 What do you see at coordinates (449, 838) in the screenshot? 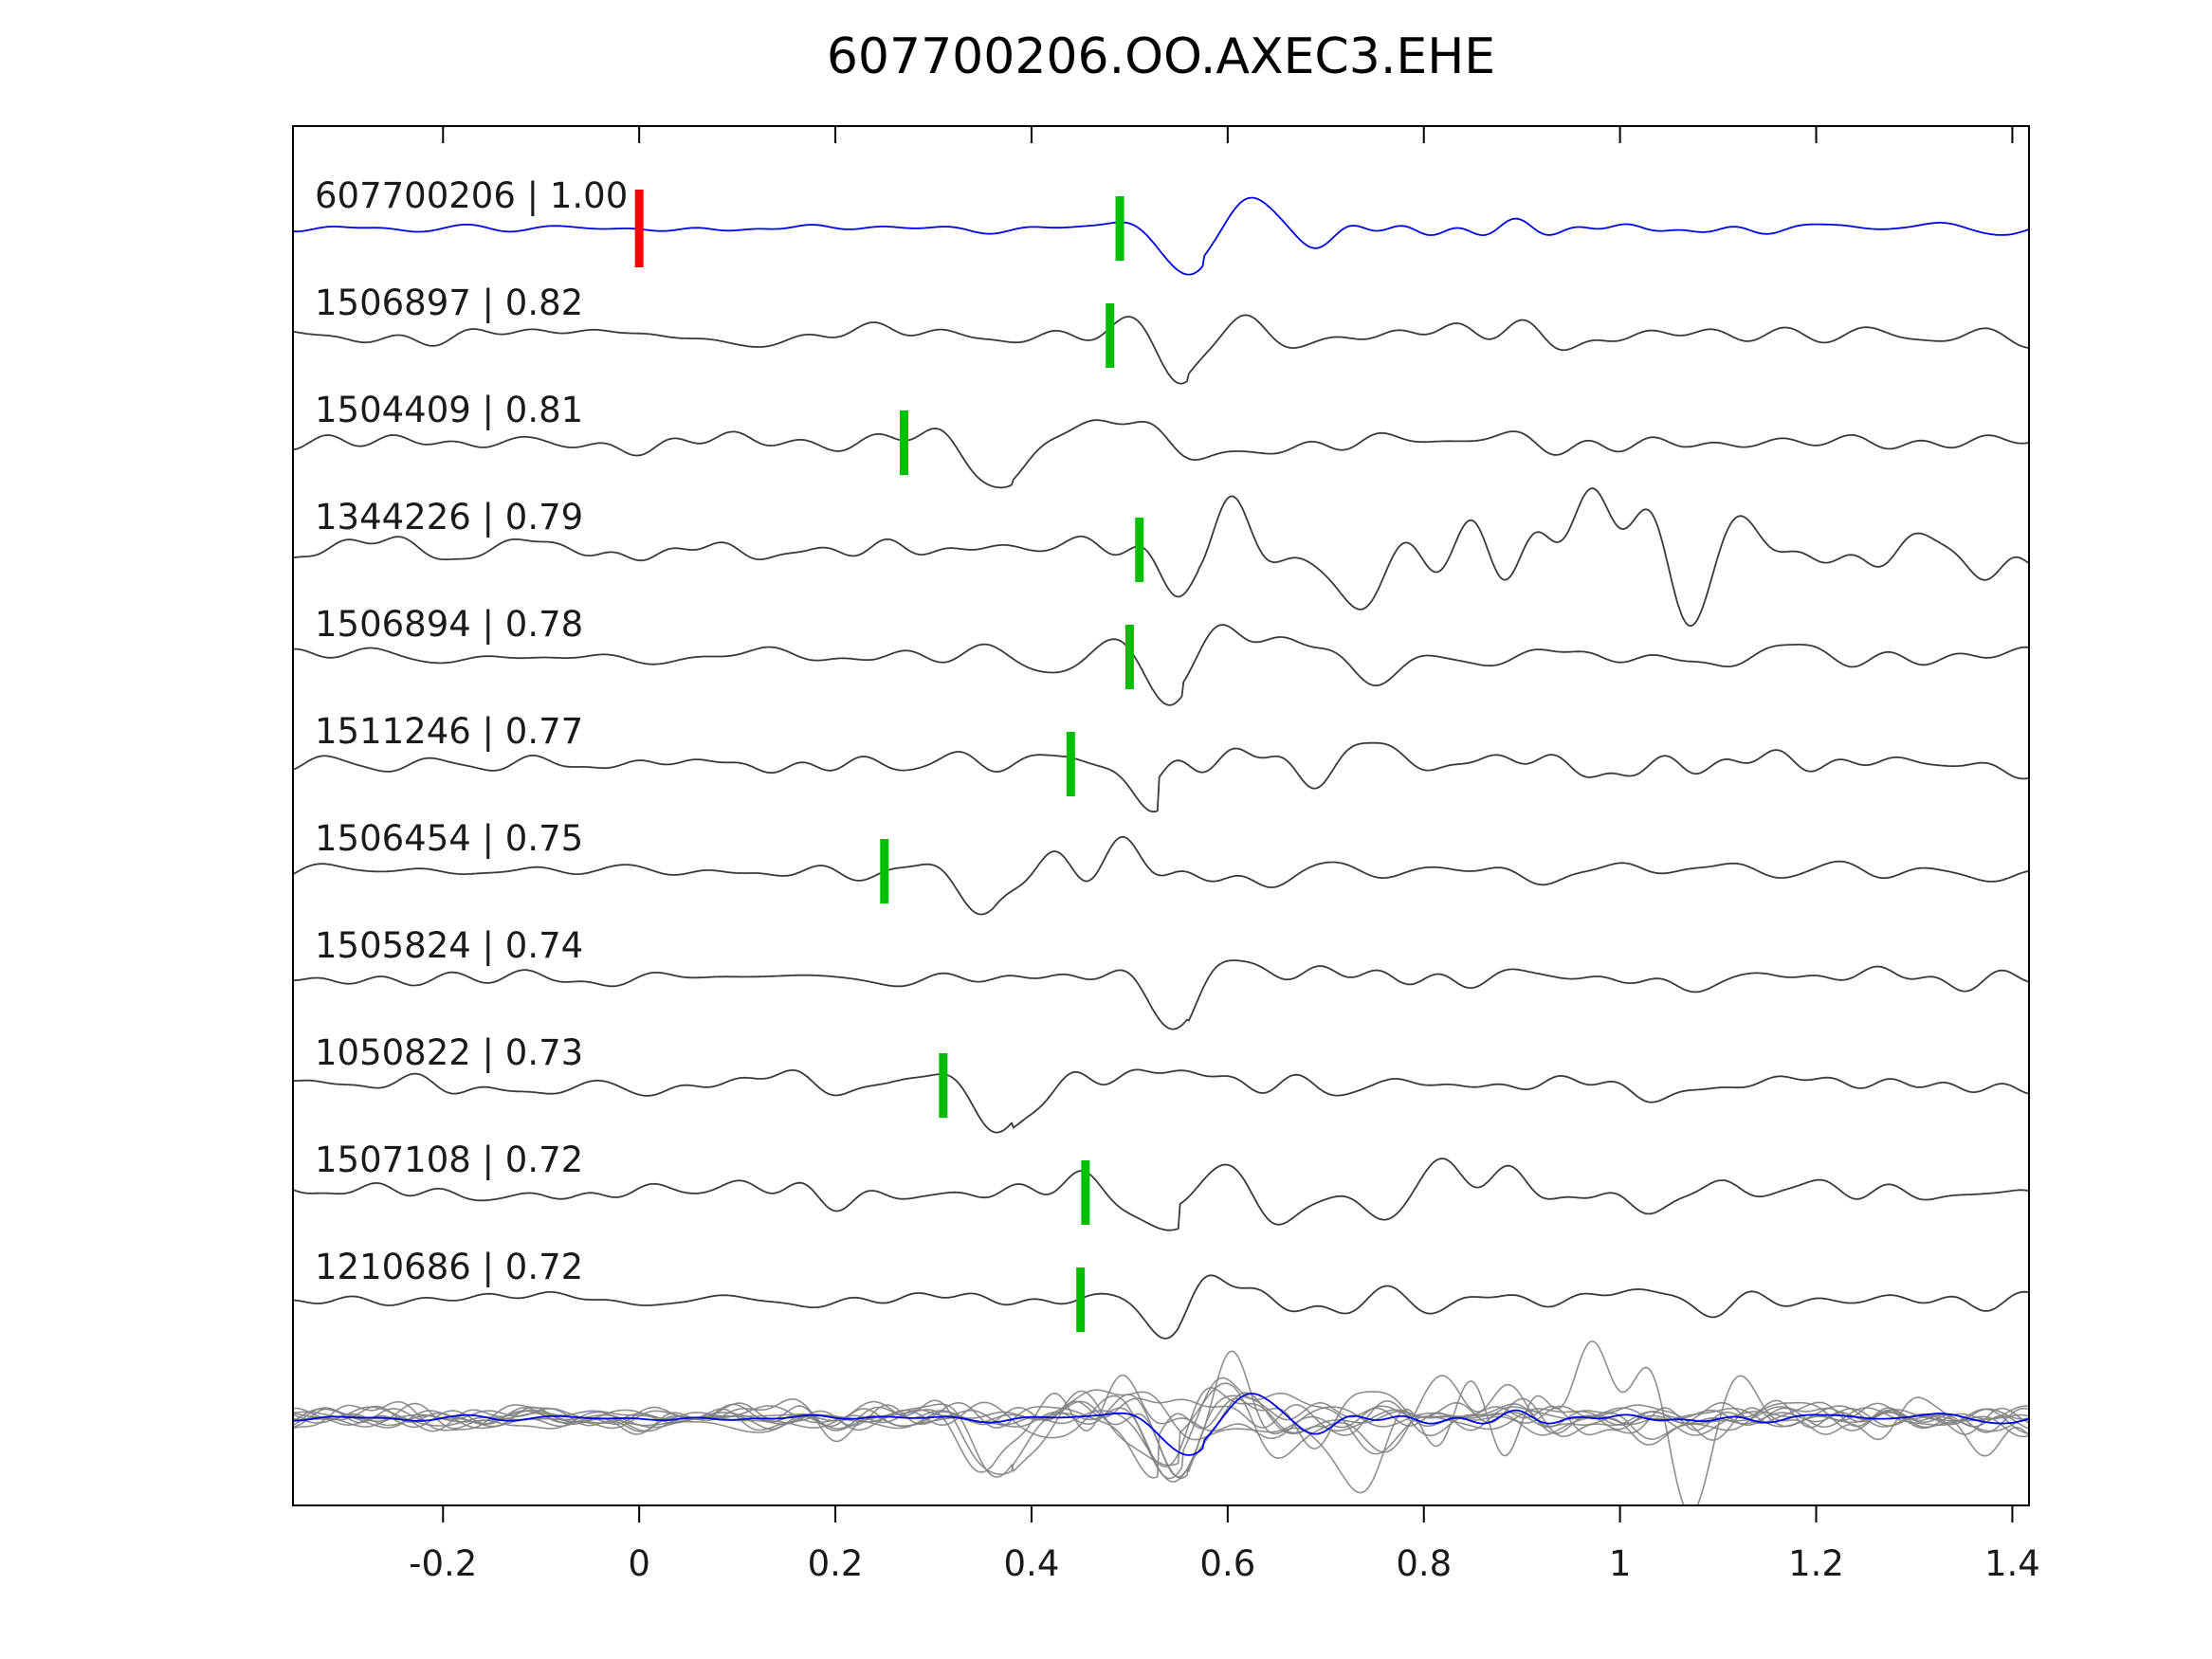
I see `trace-label-1506454: 1506454 | 0.75` at bounding box center [449, 838].